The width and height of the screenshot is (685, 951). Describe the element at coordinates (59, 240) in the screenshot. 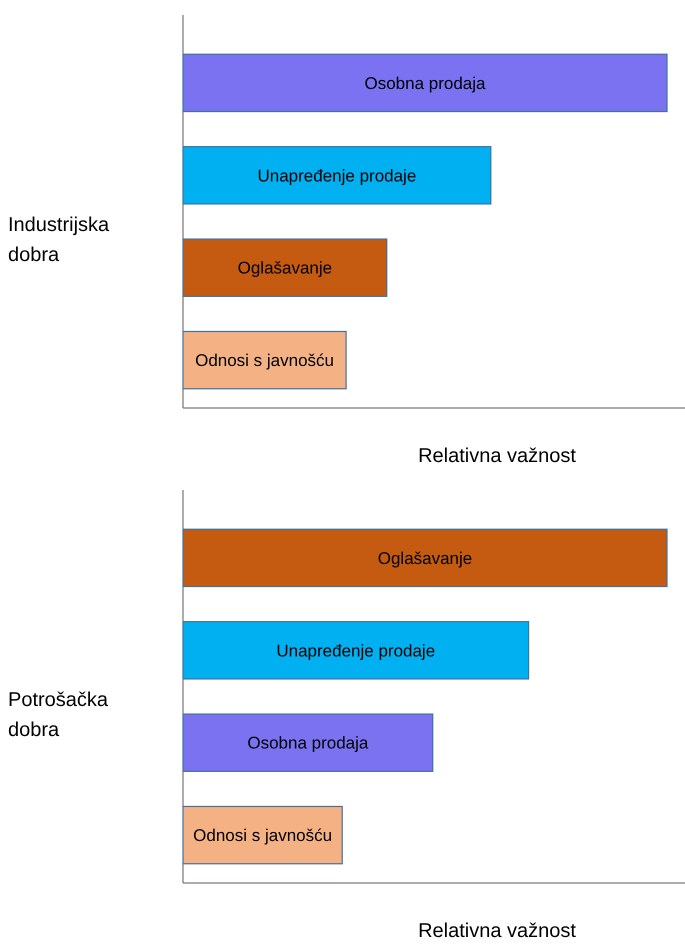

I see `y-axis-title: Industrijska dobra` at that location.